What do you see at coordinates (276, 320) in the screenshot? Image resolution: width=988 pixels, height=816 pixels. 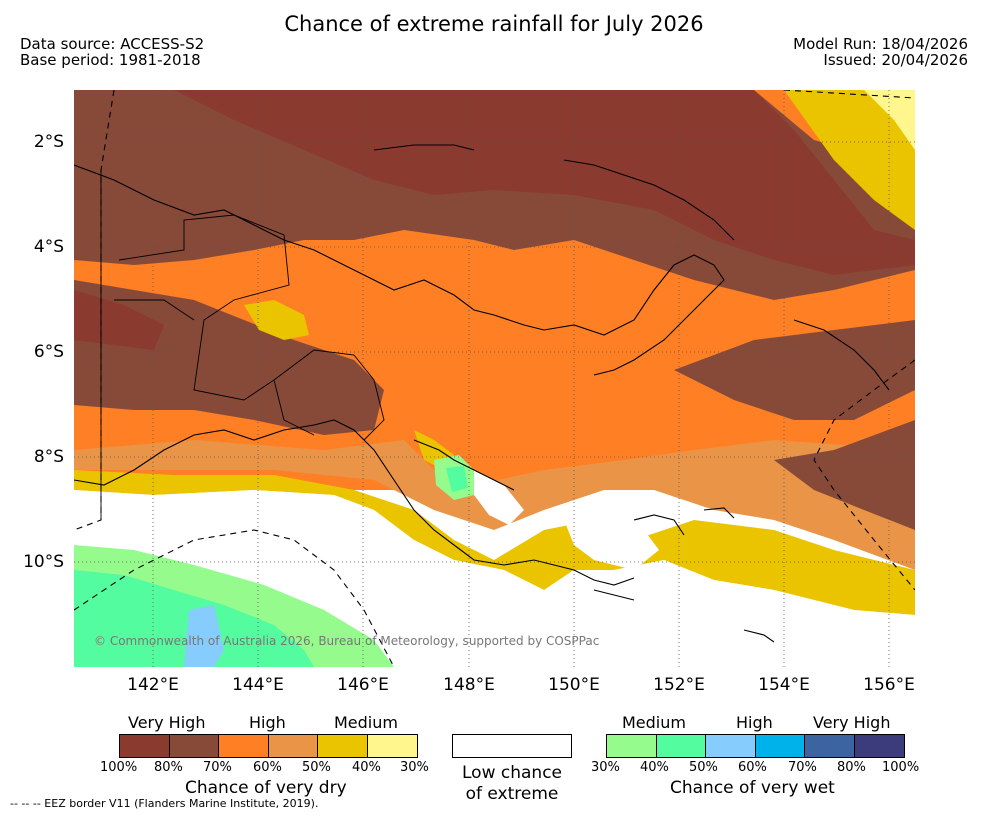 I see `zone-medium-dry-highlands` at bounding box center [276, 320].